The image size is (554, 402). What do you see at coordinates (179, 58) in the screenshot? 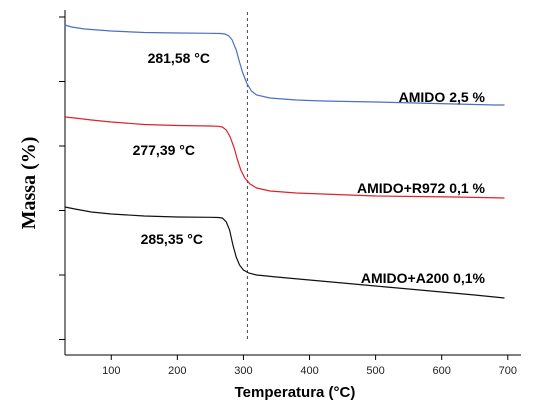
I see `onset-temperature-label: 281,58 °C` at bounding box center [179, 58].